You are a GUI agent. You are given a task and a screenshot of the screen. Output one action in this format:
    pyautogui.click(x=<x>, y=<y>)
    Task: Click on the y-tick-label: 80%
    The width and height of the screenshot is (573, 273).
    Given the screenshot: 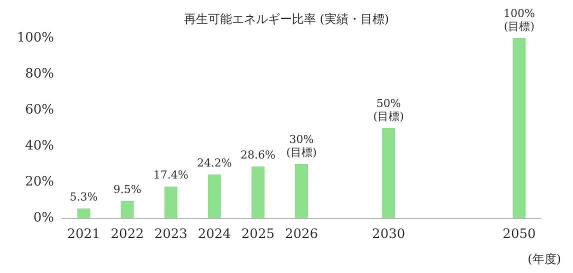 What is the action you would take?
    pyautogui.click(x=39, y=74)
    